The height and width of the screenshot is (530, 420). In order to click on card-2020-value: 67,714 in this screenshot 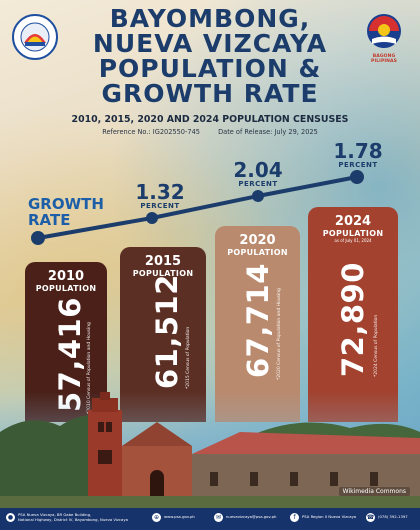, I will do `click(258, 320)`.